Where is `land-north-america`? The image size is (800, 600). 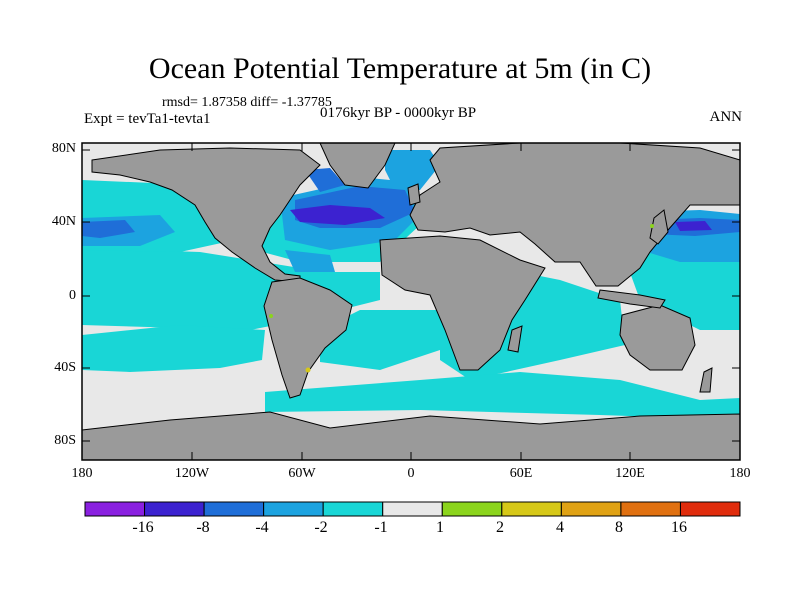 land-north-america is located at coordinates (206, 215).